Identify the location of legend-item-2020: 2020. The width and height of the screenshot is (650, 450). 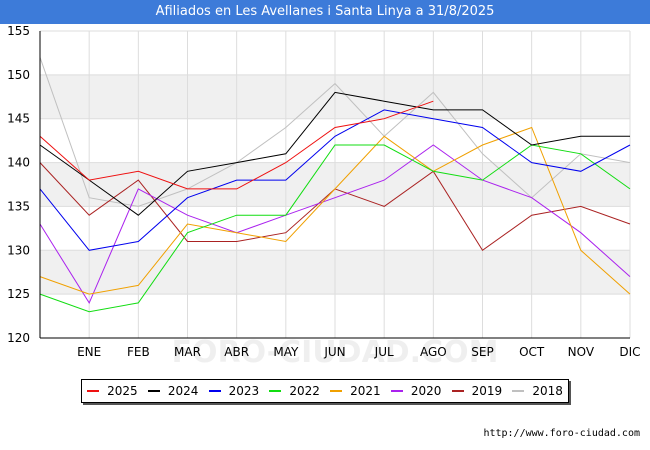
(416, 391).